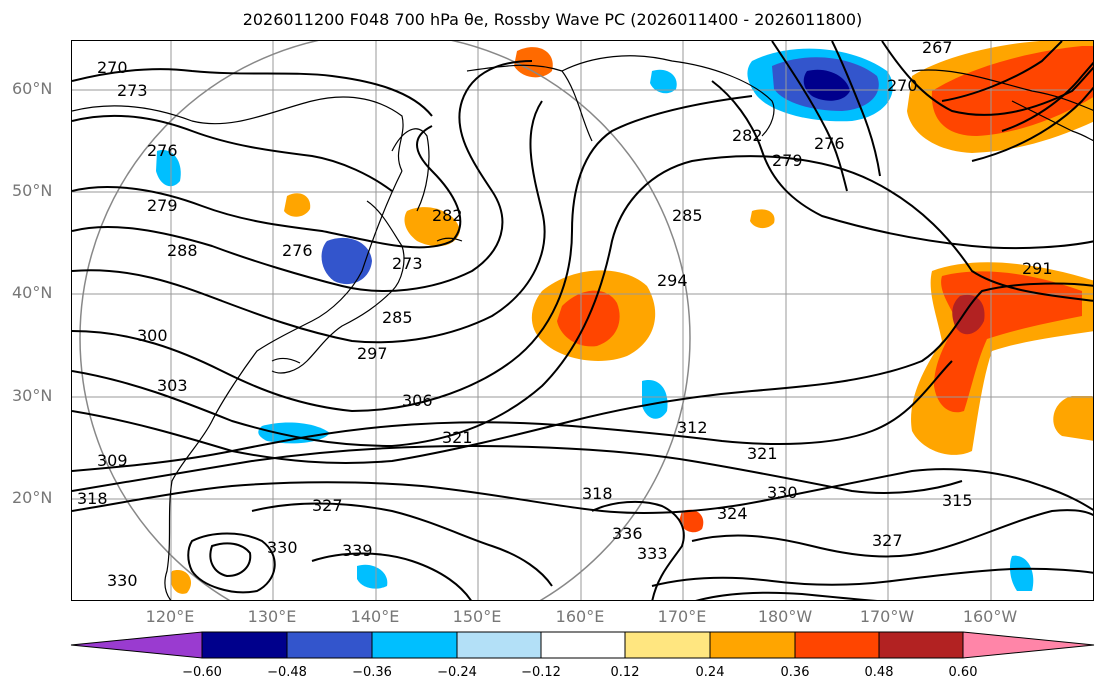 Image resolution: width=1105 pixels, height=694 pixels. I want to click on colorbar-tick: −0.48, so click(287, 672).